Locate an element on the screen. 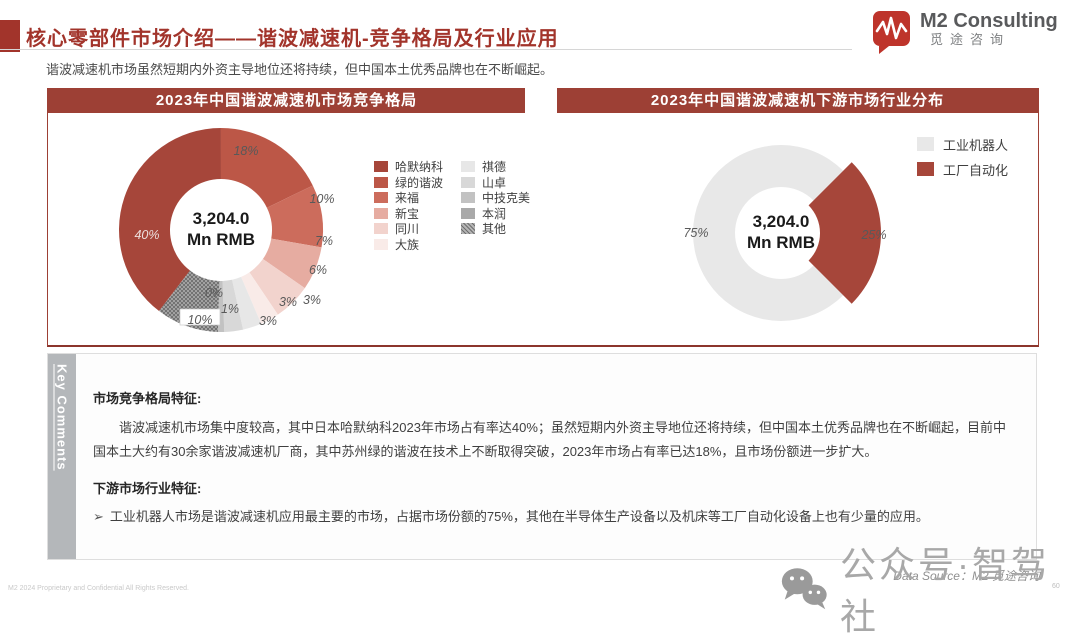 This screenshot has width=1080, height=640. page-number: 60 is located at coordinates (1056, 586).